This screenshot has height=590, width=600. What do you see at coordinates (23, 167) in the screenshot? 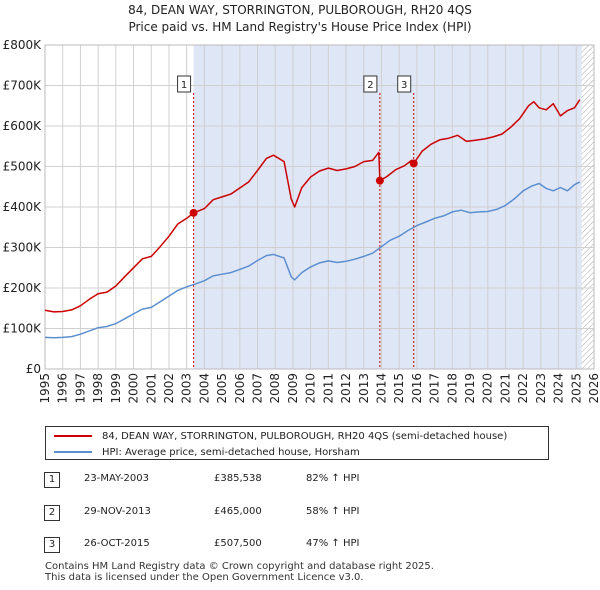
I see `y-tick-label: £500K` at bounding box center [23, 167].